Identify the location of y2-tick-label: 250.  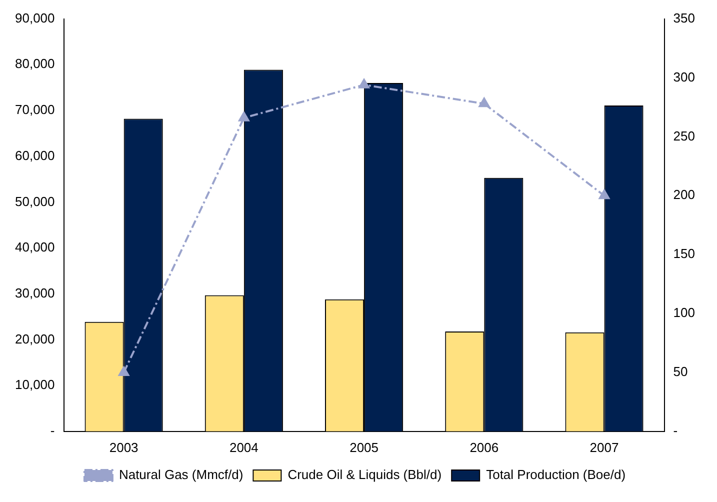
(684, 136).